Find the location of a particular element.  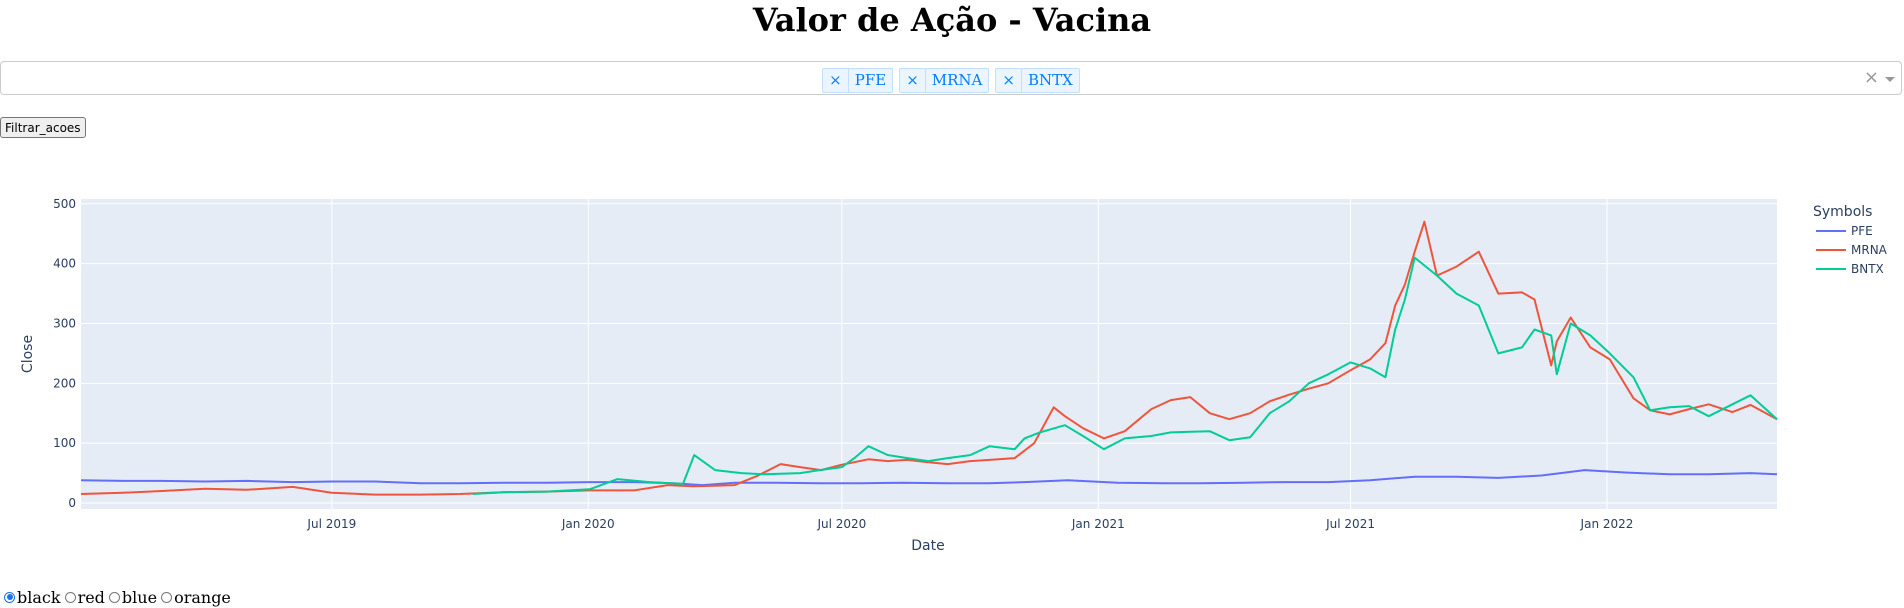

radio-orange-label: orange is located at coordinates (202, 597).